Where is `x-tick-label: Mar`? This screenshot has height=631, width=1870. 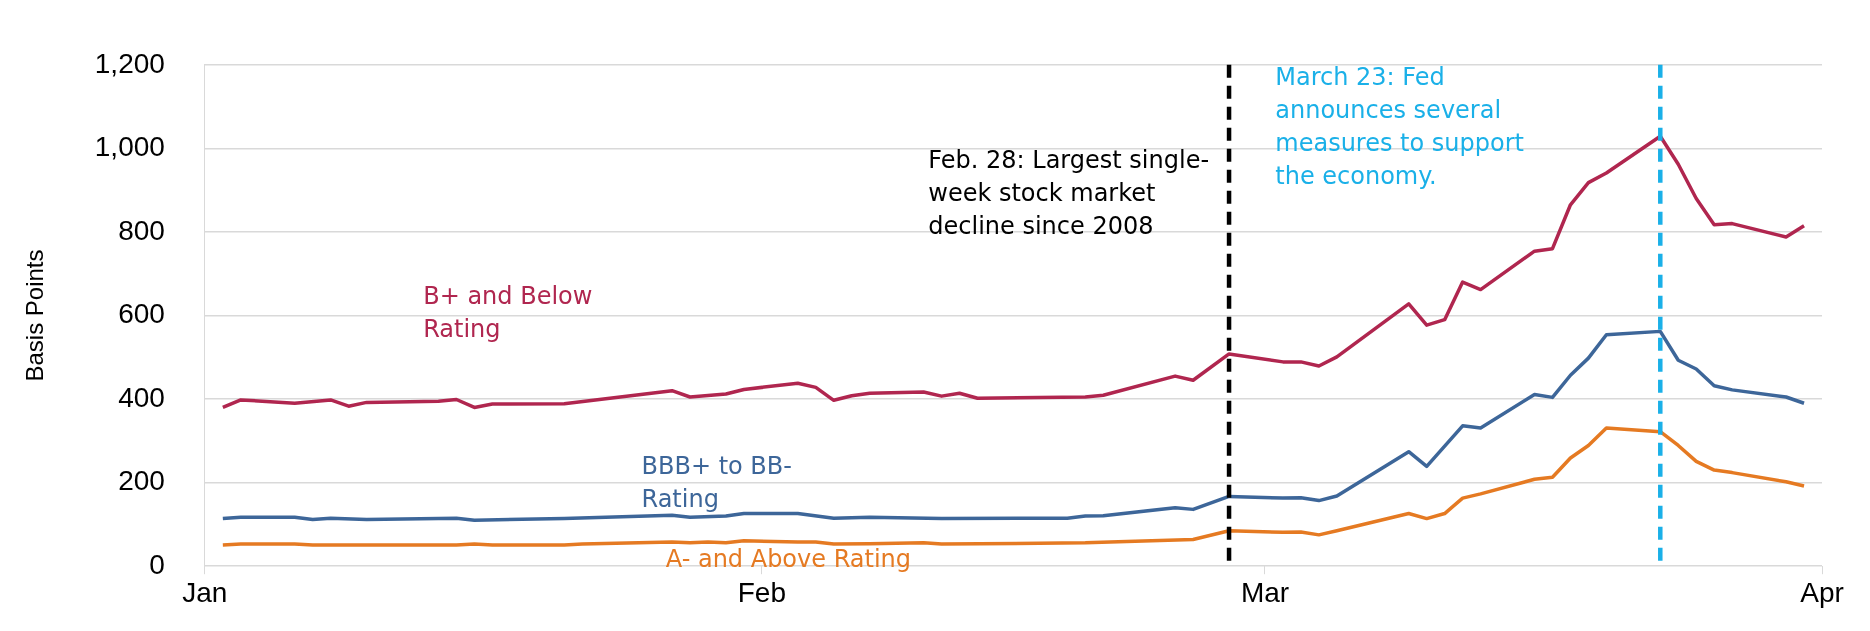 x-tick-label: Mar is located at coordinates (1265, 592).